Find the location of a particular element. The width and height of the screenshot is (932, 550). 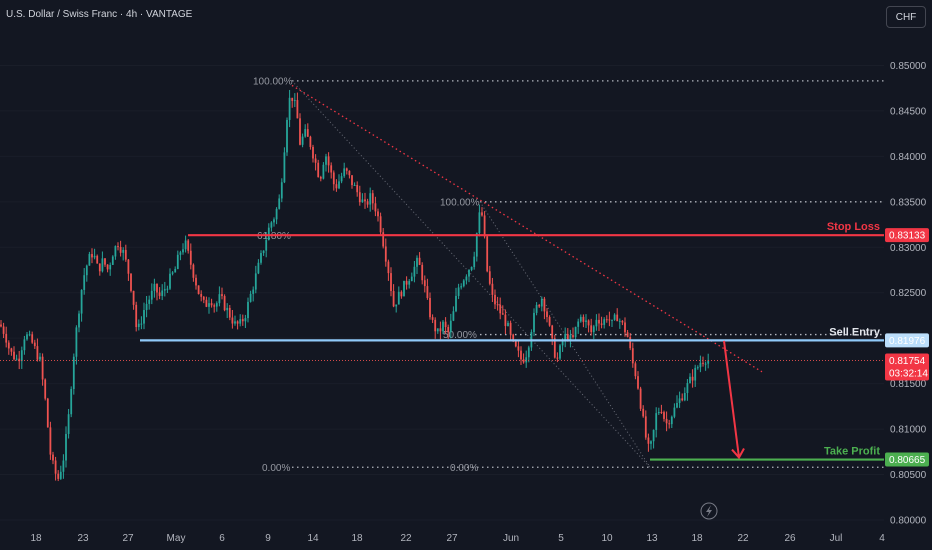

stop-loss-badge-text: 0.83133 is located at coordinates (907, 236).